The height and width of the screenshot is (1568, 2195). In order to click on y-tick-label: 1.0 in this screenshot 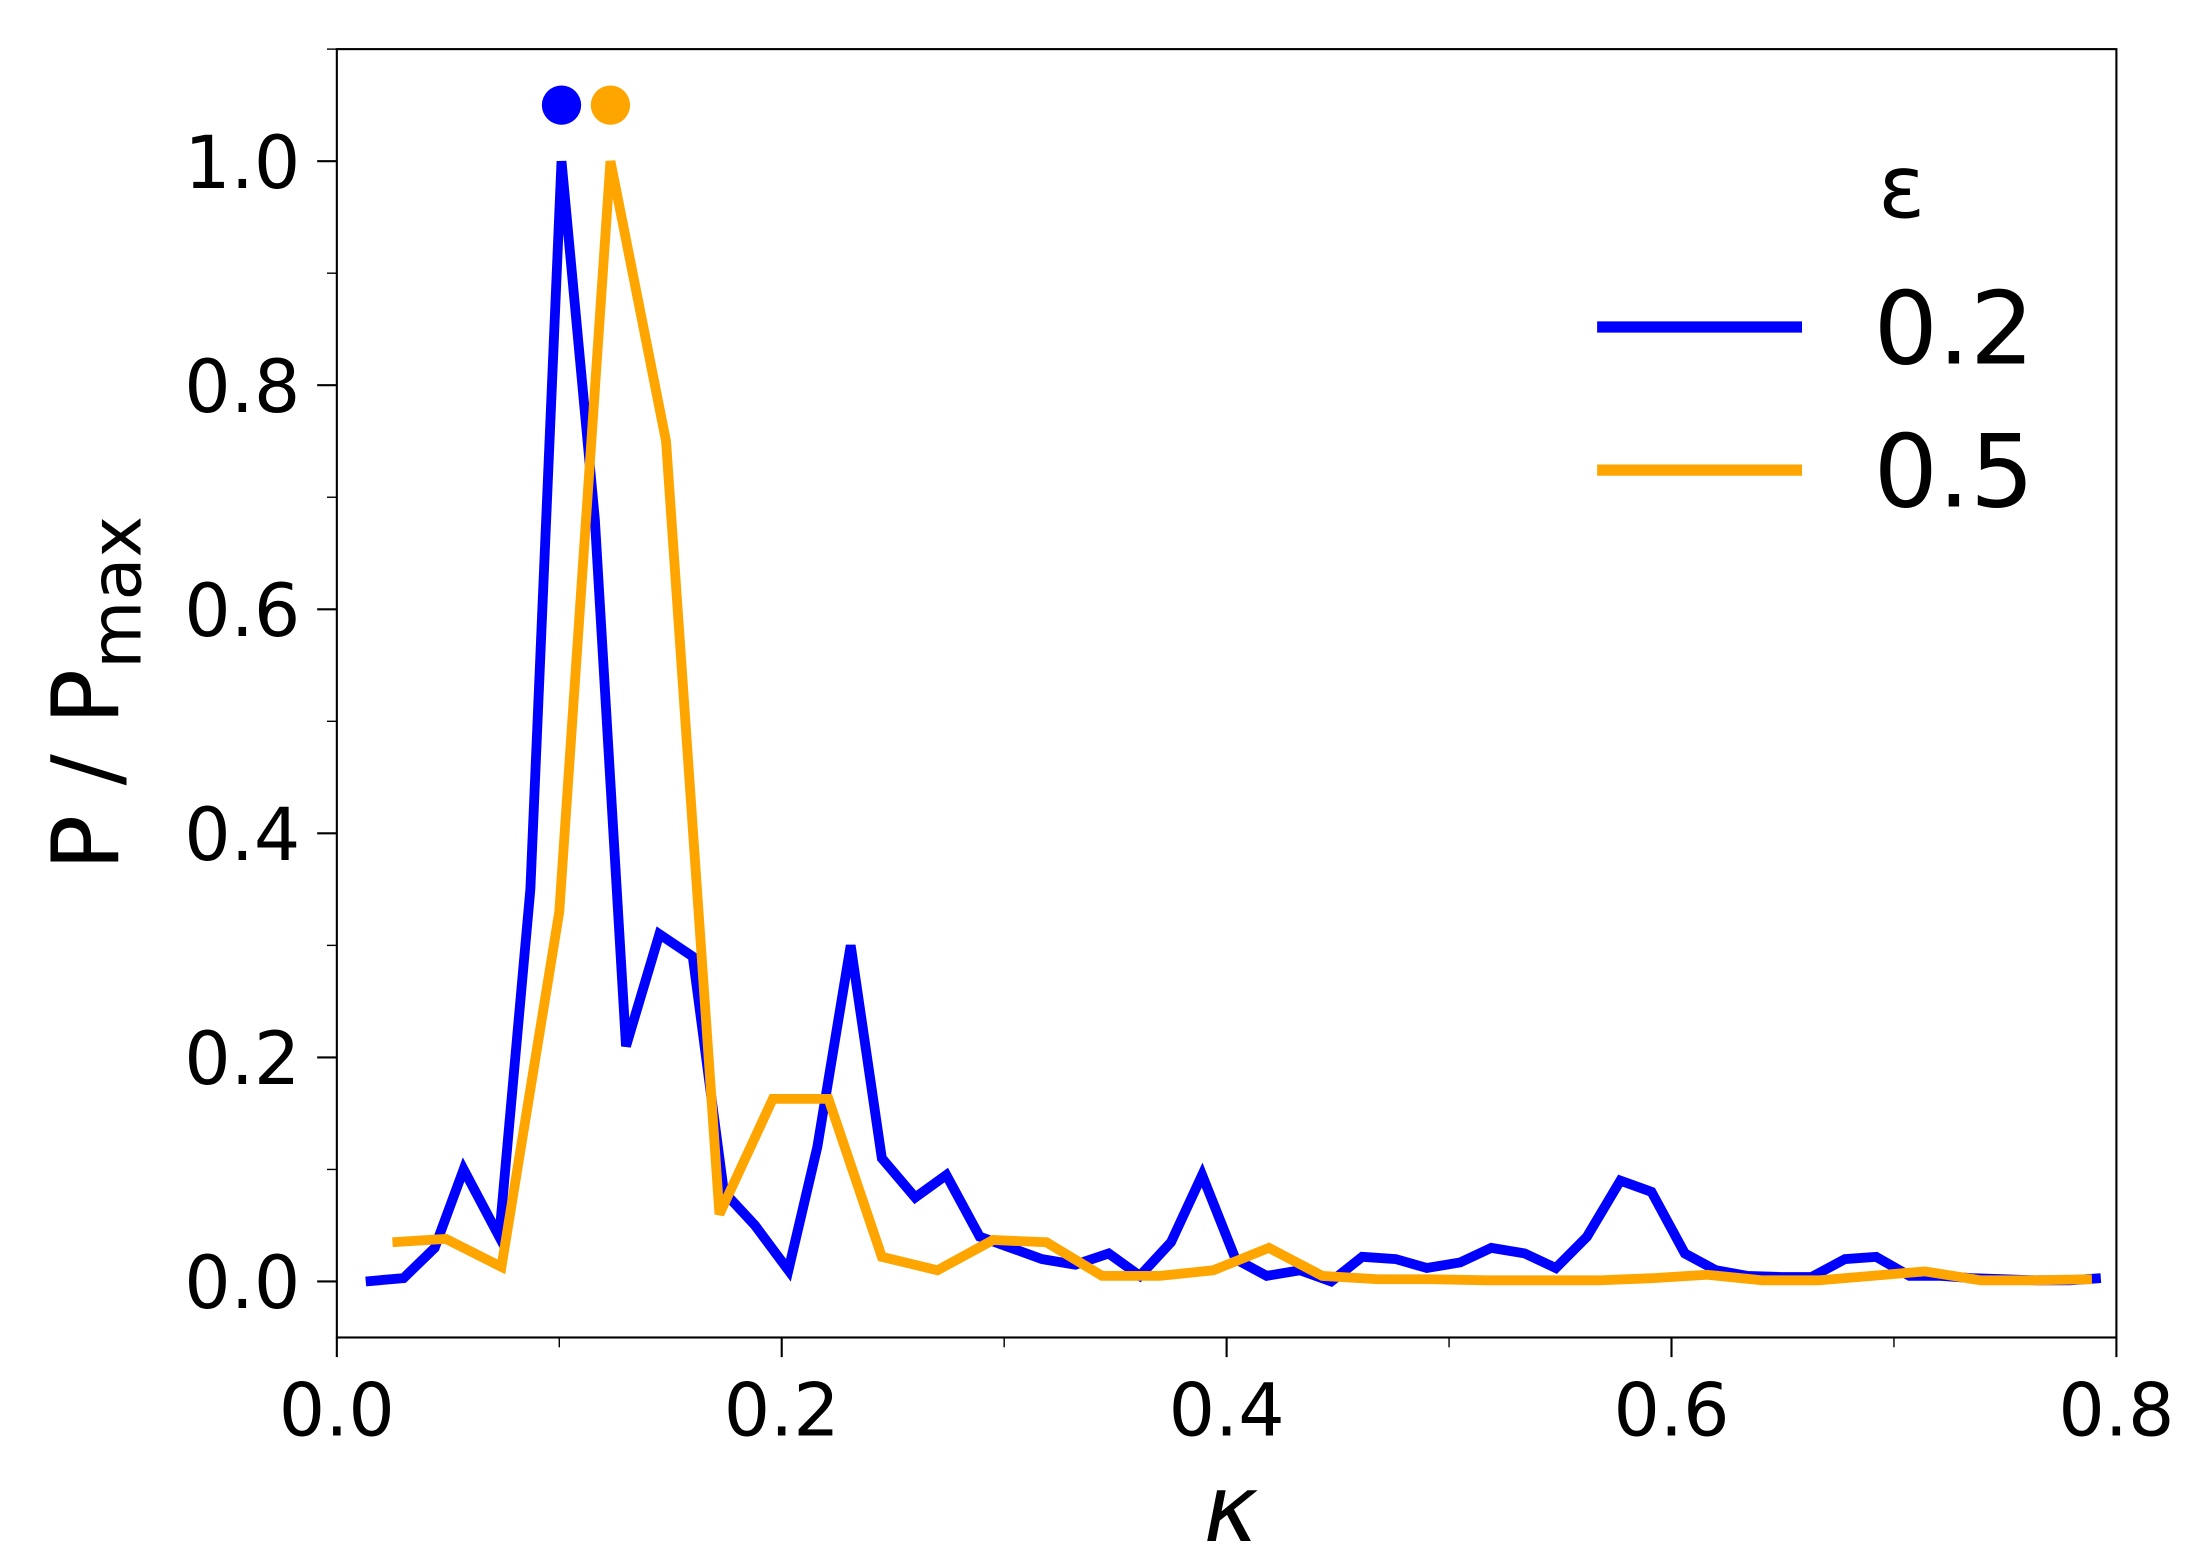, I will do `click(242, 163)`.